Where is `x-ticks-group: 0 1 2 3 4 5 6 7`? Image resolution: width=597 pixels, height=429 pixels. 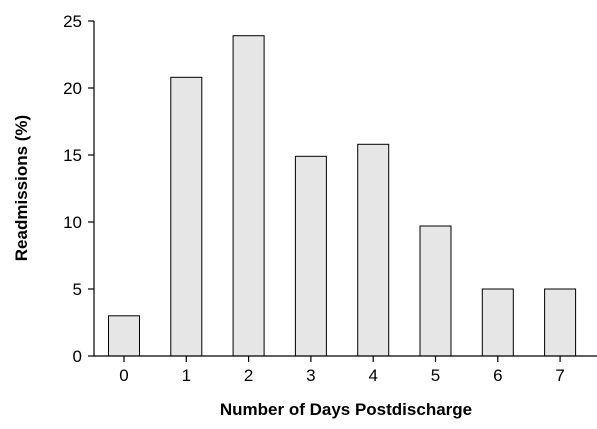 x-ticks-group: 0 1 2 3 4 5 6 7 is located at coordinates (342, 370).